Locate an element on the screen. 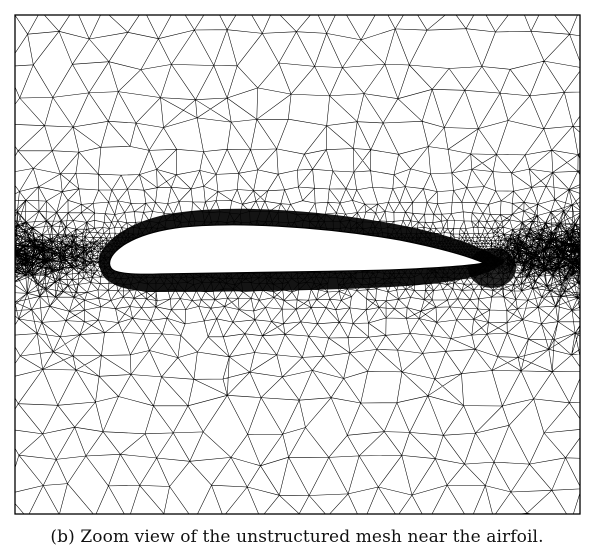  airfoil-shape is located at coordinates (297, 249).